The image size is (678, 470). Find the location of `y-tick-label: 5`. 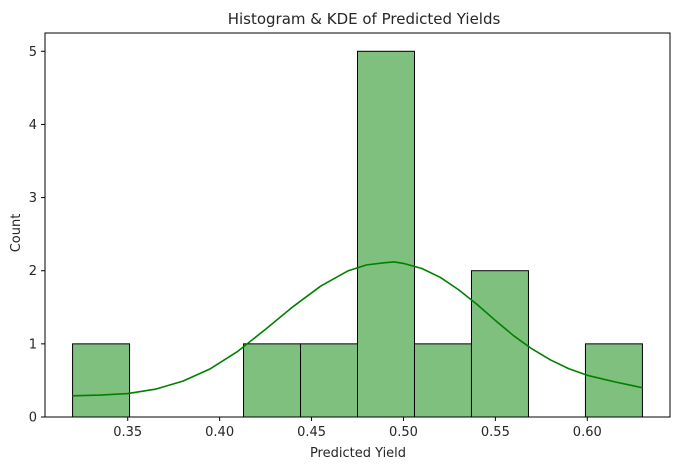

y-tick-label: 5 is located at coordinates (33, 52).